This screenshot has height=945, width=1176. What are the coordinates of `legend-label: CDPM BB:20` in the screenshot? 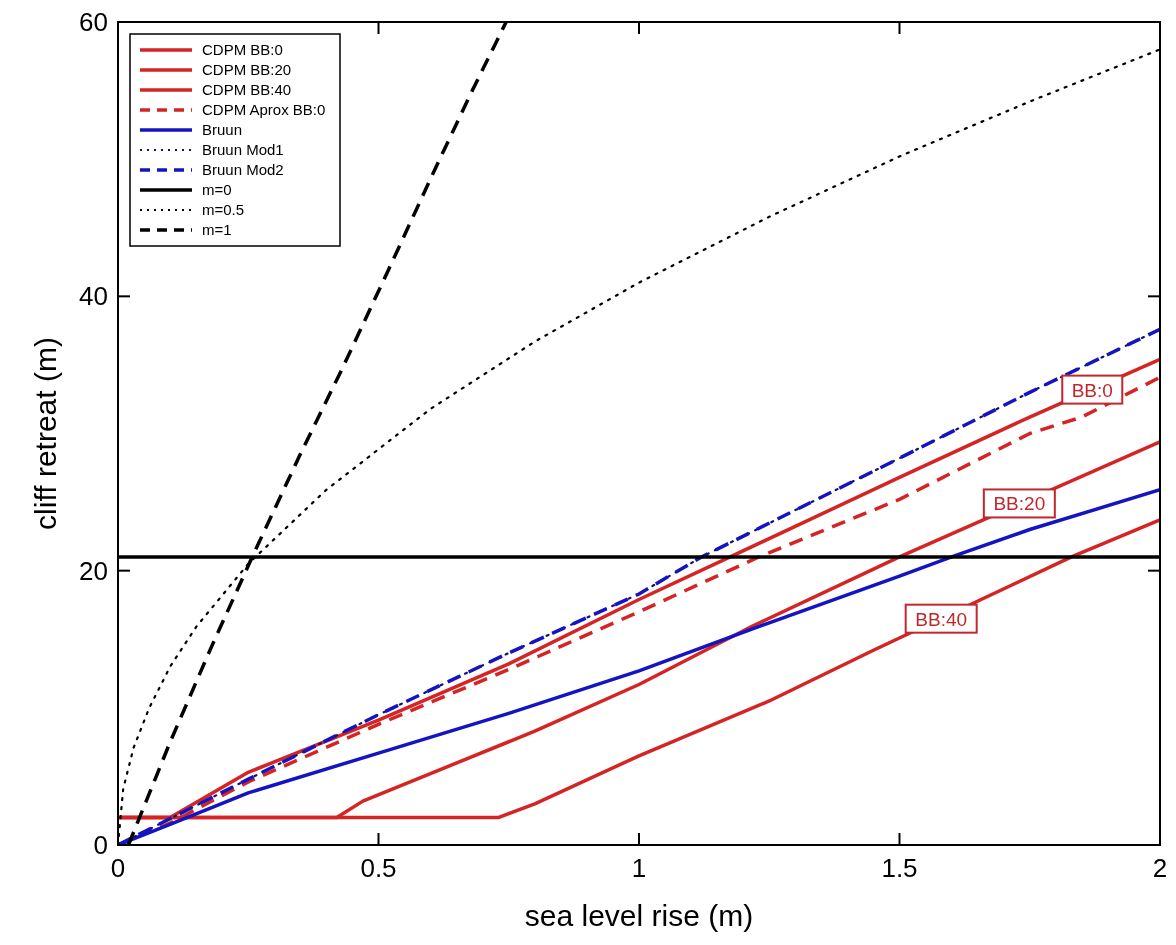 It's located at (247, 69).